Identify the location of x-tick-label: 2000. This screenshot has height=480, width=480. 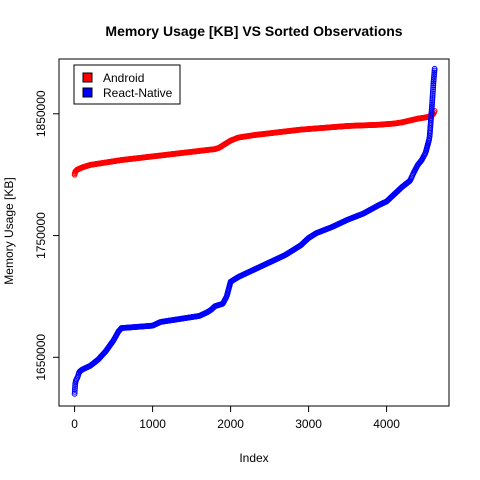
(230, 424).